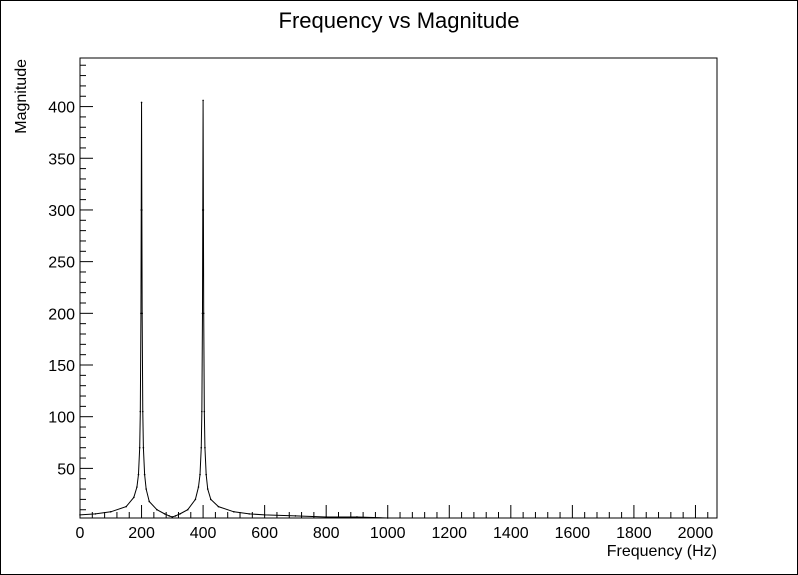 This screenshot has width=798, height=575. What do you see at coordinates (573, 533) in the screenshot?
I see `x-tick-label: 1600` at bounding box center [573, 533].